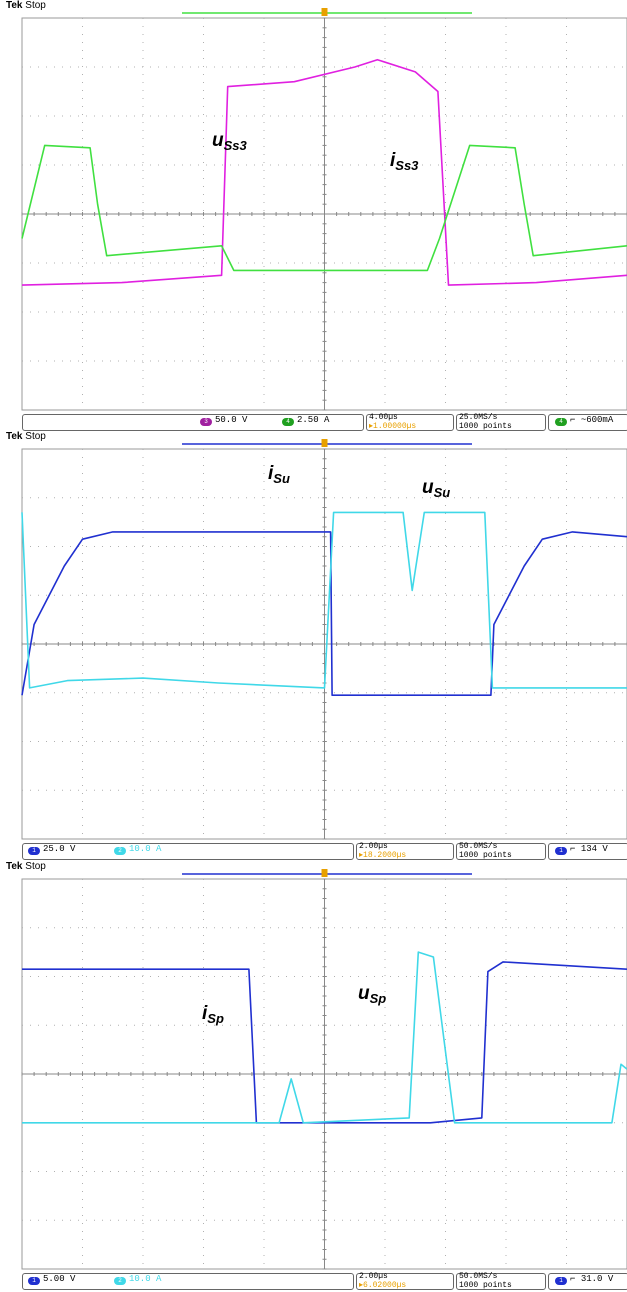  Describe the element at coordinates (581, 849) in the screenshot. I see `trigger-readout: 1 ⌐ 134 V` at that location.